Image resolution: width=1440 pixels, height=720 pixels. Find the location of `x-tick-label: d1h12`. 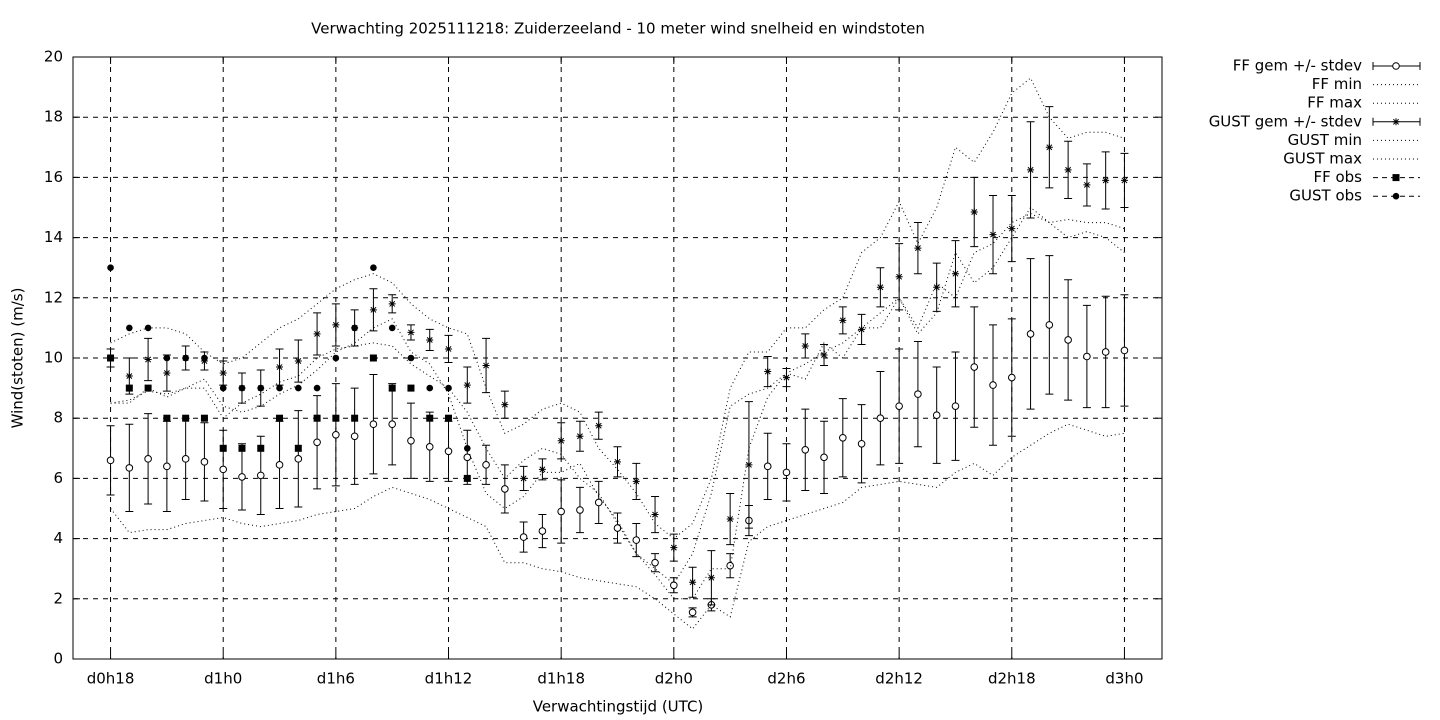

x-tick-label: d1h12 is located at coordinates (449, 679).